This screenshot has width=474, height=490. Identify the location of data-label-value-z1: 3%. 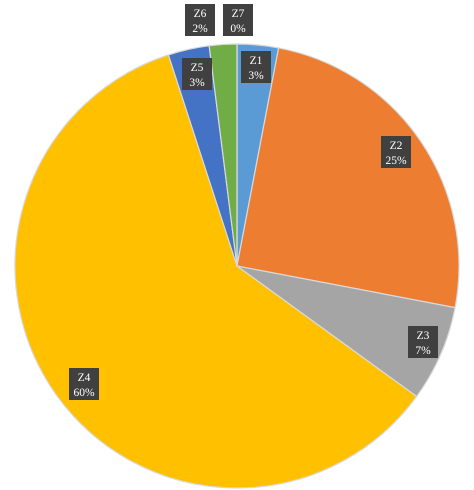
(256, 76).